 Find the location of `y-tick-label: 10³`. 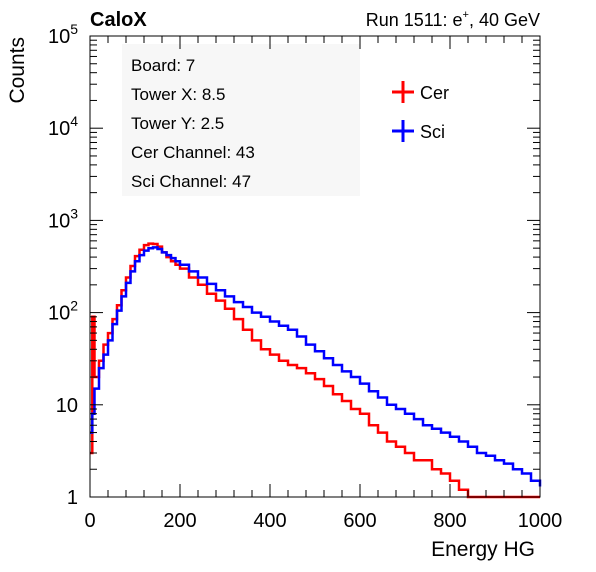

y-tick-label: 10³ is located at coordinates (63, 218).